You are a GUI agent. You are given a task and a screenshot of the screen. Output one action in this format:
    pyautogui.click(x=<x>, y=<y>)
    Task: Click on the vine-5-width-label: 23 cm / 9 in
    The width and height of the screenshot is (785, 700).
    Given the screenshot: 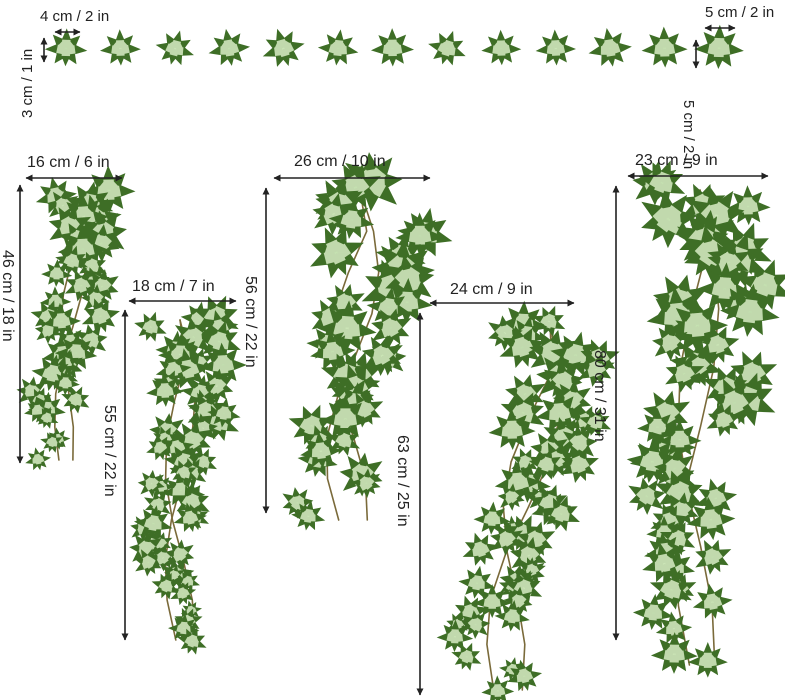 What is the action you would take?
    pyautogui.click(x=676, y=160)
    